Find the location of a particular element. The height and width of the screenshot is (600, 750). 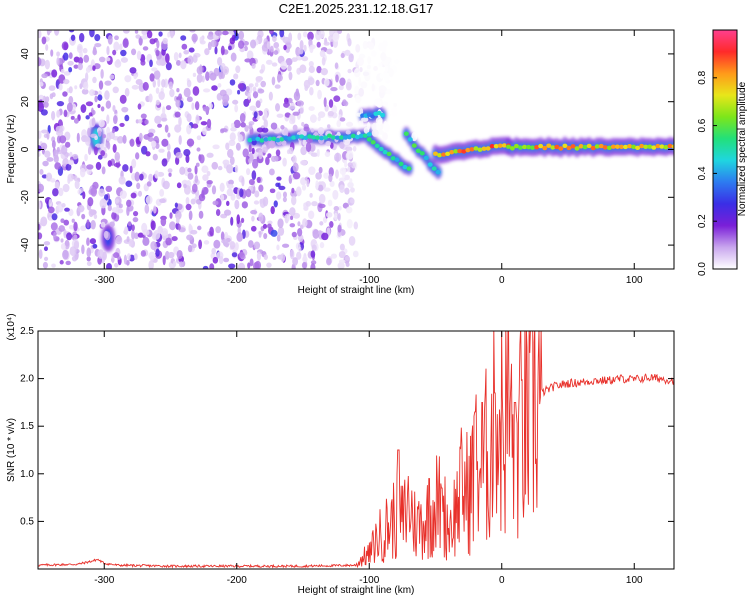

snr-x-label: Height of straight line (km) is located at coordinates (356, 590).